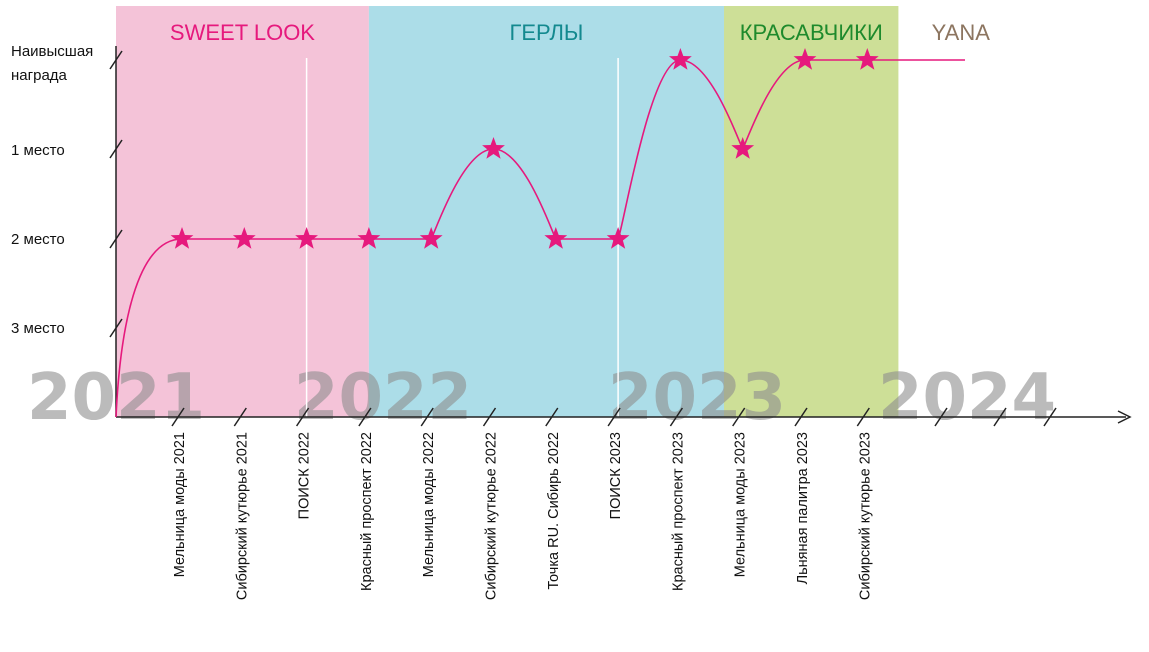 The height and width of the screenshot is (652, 1149). Describe the element at coordinates (678, 511) in the screenshot. I see `x-label-красный-проспект-2023: Красный проспект 2023` at that location.